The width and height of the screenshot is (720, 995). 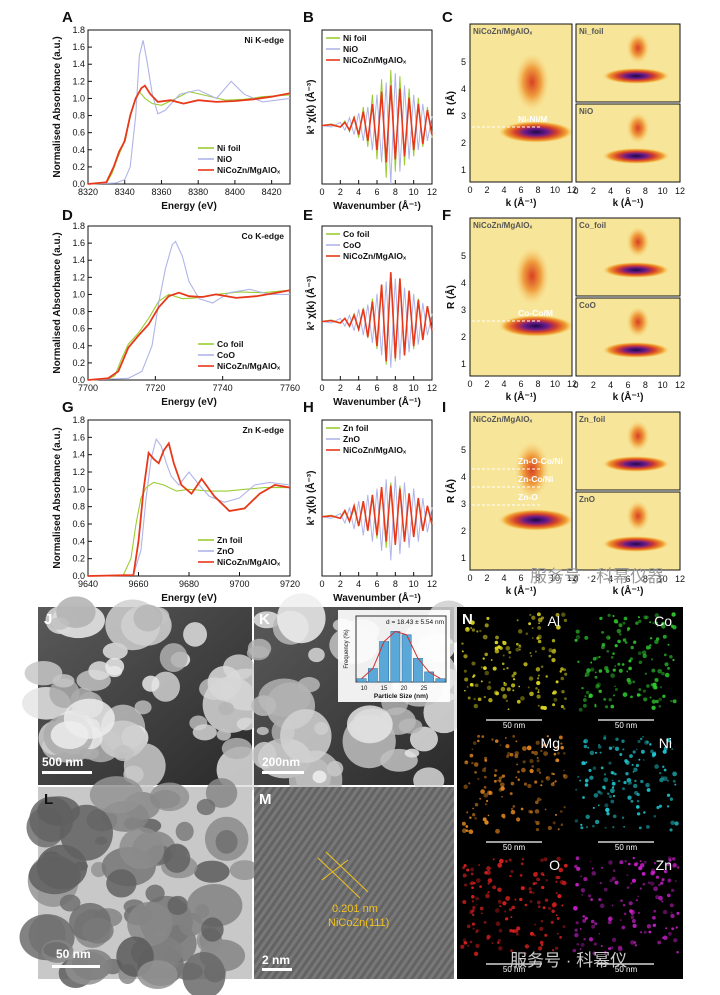 I want to click on y-tick-label: 0.0, so click(x=78, y=380).